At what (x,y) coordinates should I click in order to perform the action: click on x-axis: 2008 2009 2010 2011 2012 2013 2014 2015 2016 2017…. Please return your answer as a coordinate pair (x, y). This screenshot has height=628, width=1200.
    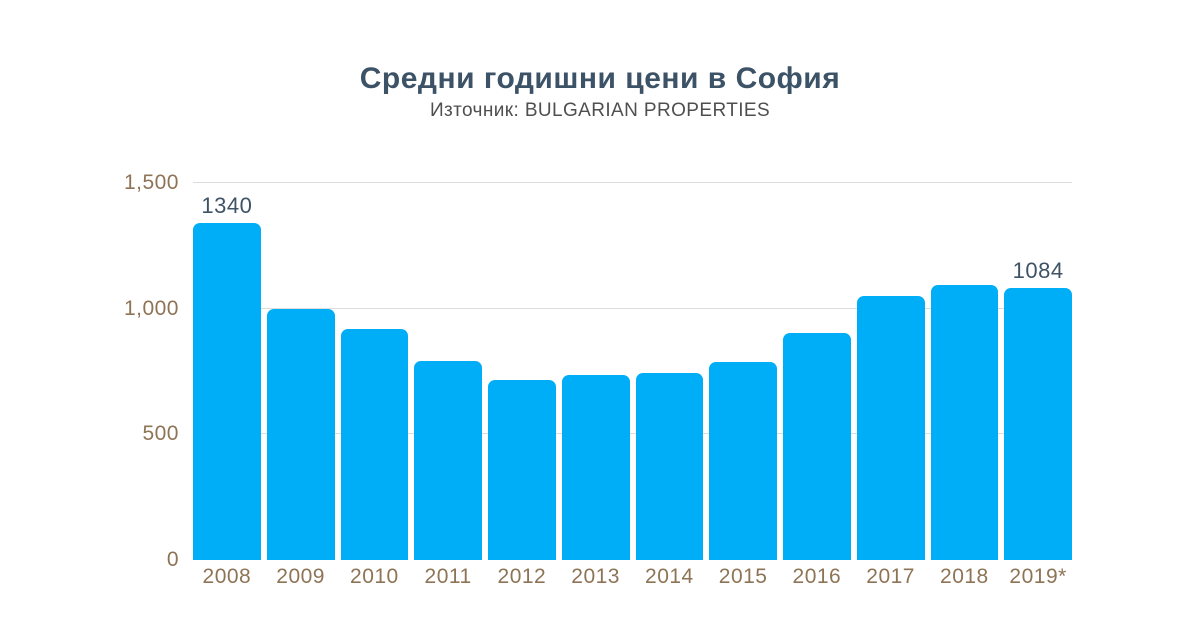
    Looking at the image, I should click on (632, 577).